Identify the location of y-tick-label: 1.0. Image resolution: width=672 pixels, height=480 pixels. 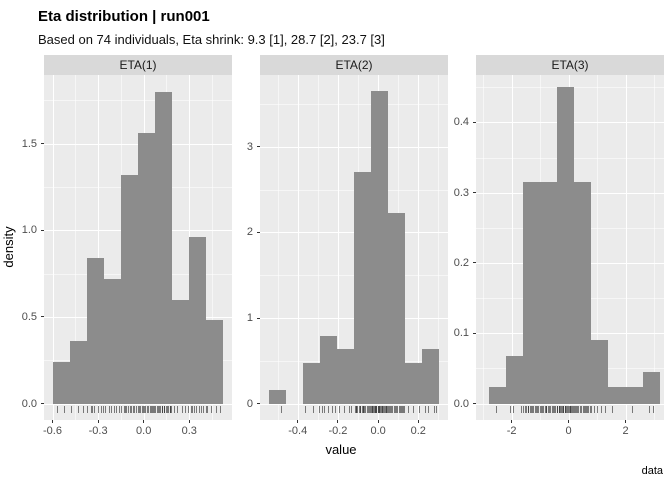
(29, 230).